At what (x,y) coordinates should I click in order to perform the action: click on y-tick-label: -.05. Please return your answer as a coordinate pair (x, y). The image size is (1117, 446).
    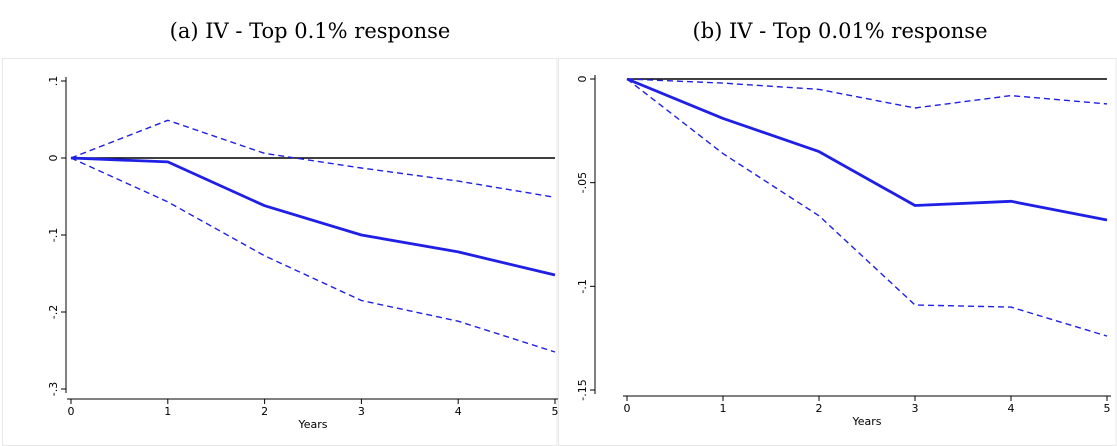
    Looking at the image, I should click on (582, 182).